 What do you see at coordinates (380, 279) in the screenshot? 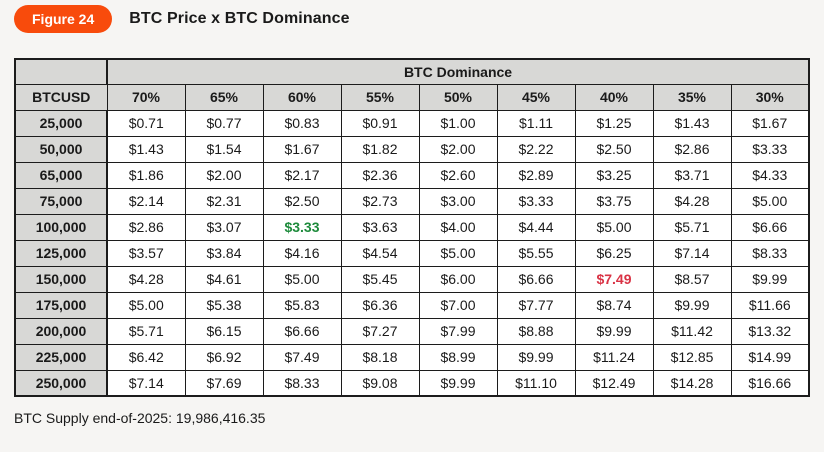
I see `value-cell: $5.45` at bounding box center [380, 279].